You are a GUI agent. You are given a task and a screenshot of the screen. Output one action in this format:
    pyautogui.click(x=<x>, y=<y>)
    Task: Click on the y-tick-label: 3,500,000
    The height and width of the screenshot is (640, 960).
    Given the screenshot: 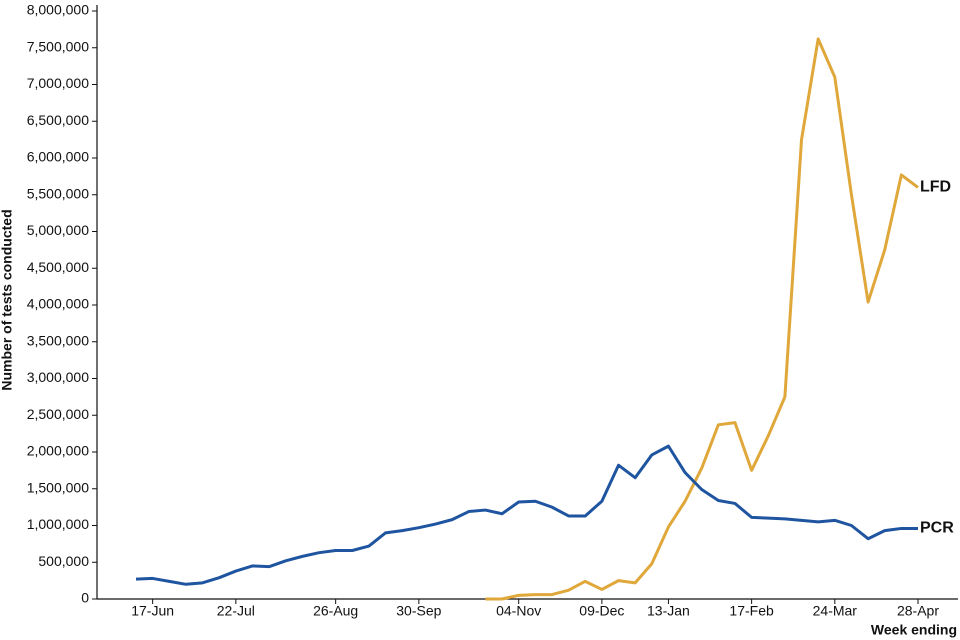 What is the action you would take?
    pyautogui.click(x=58, y=340)
    